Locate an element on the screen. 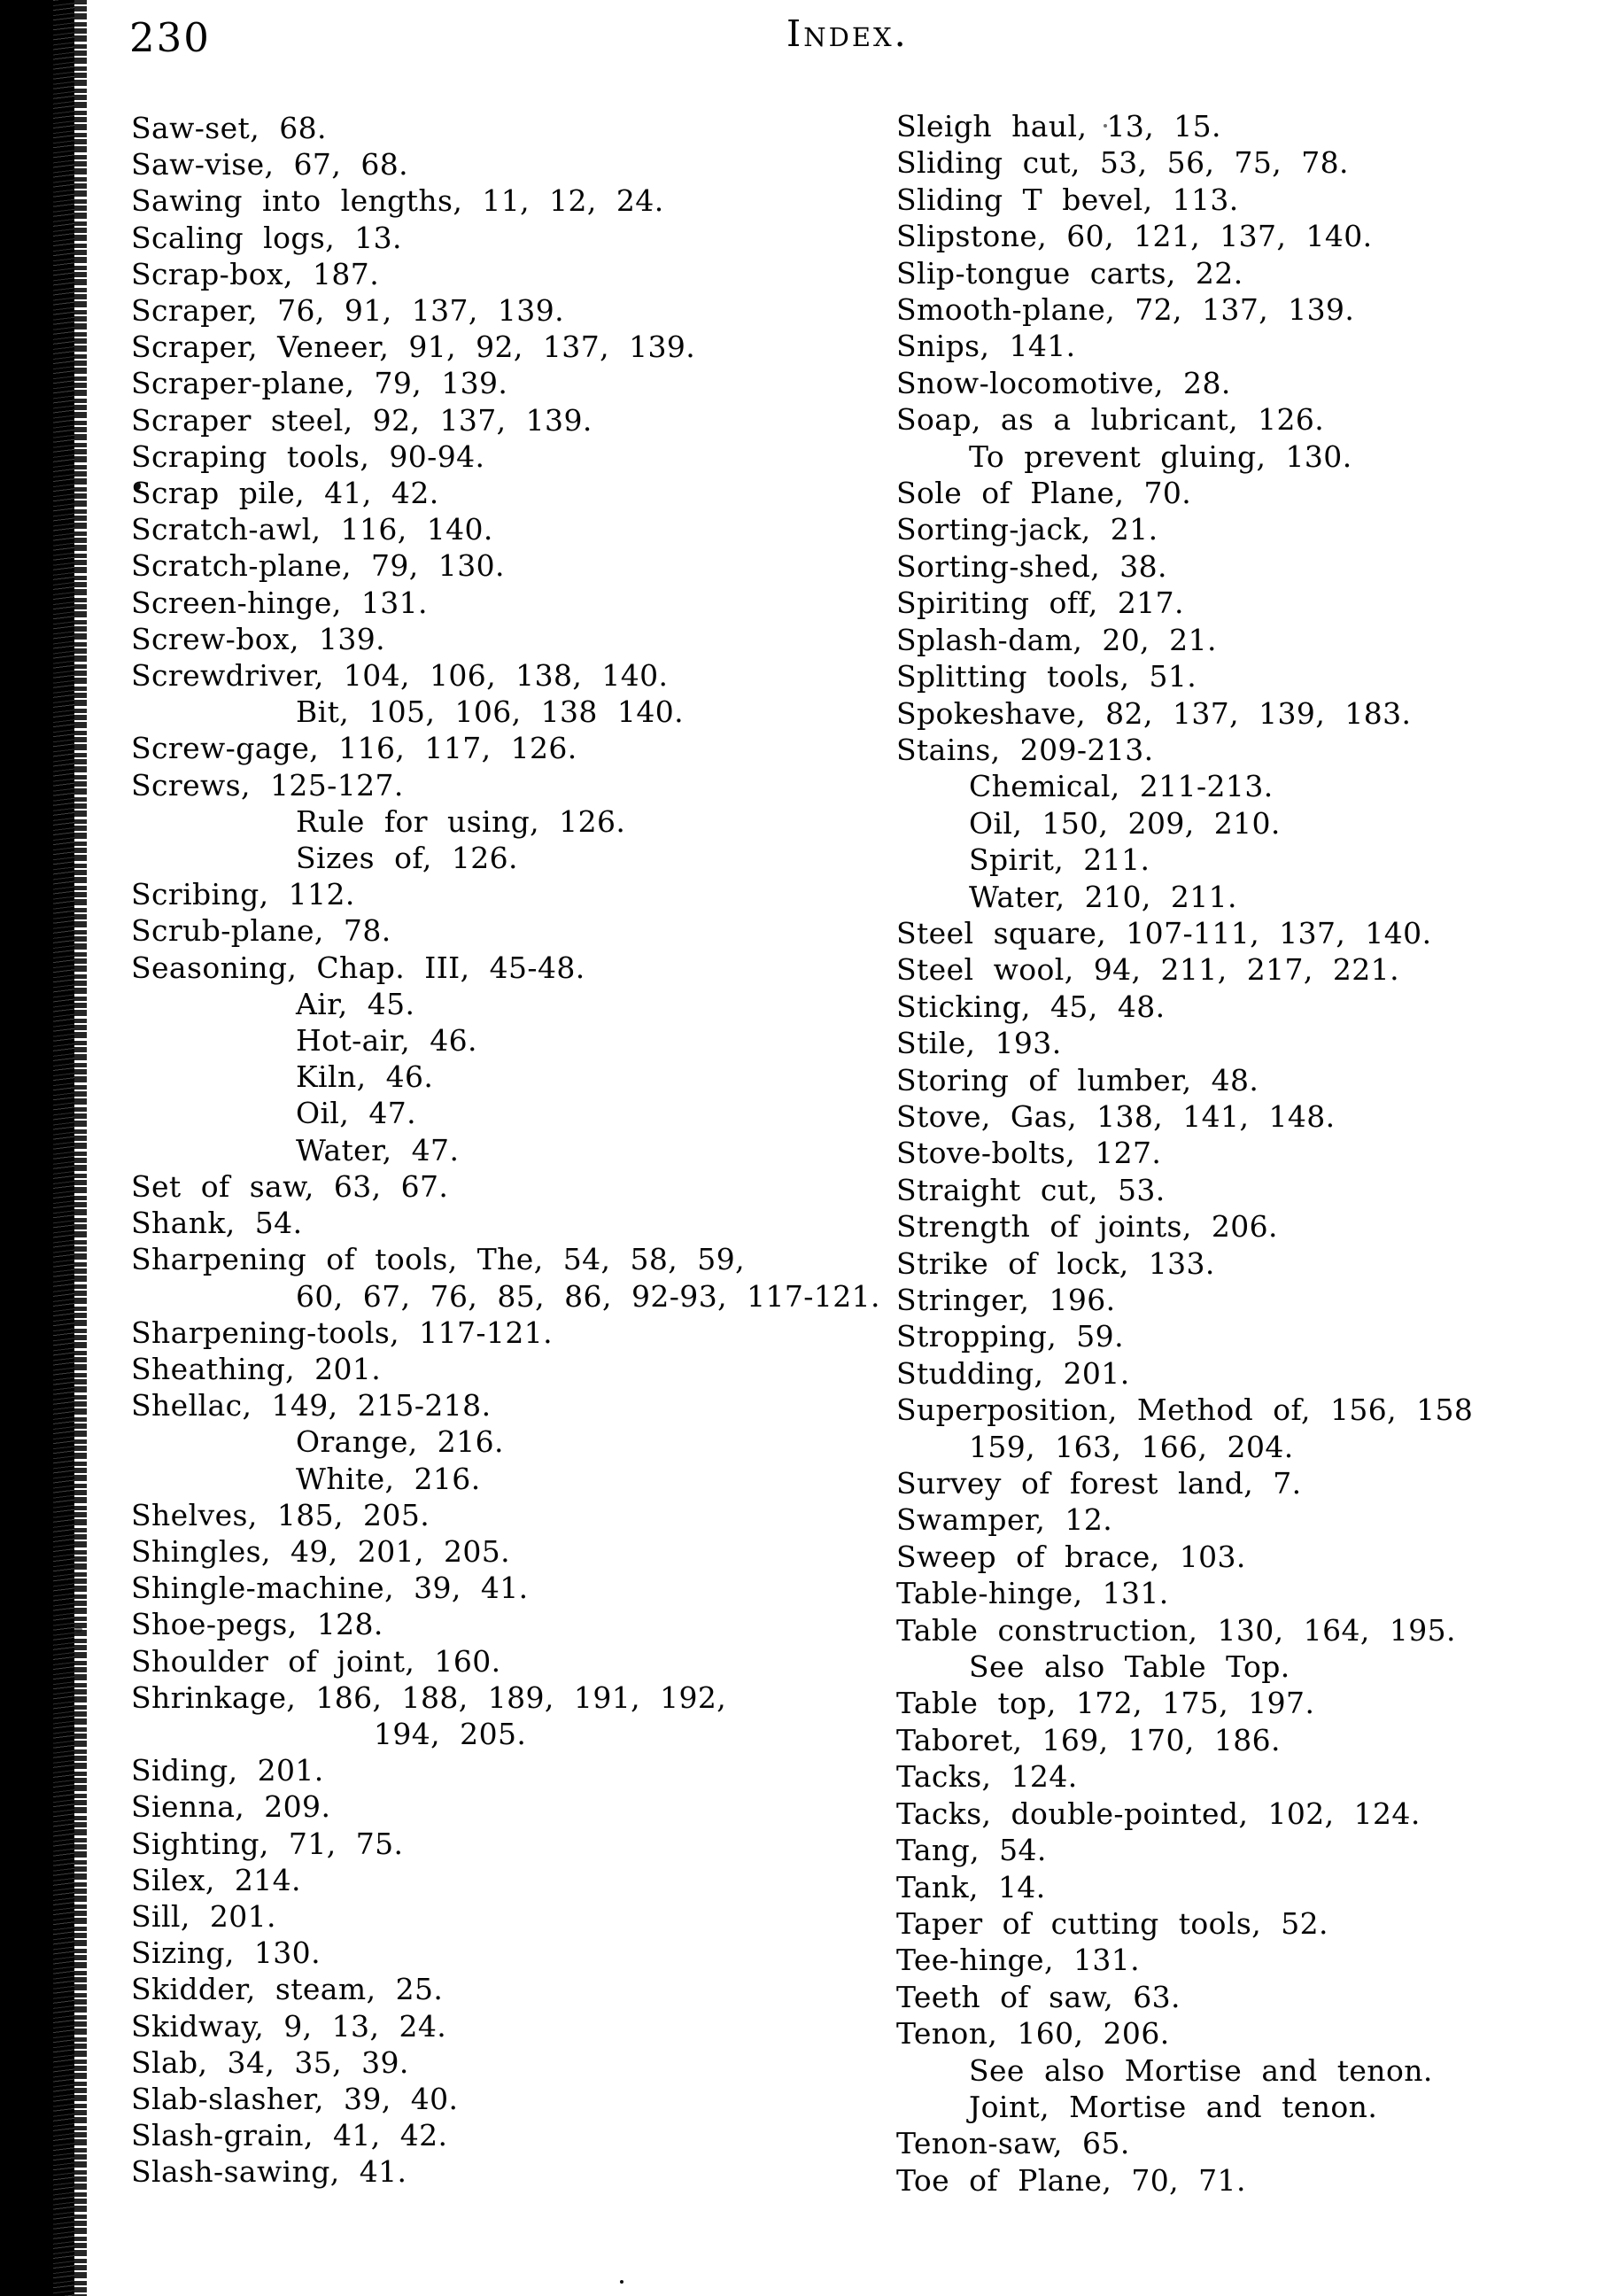 The width and height of the screenshot is (1611, 2296). index-entry-line: Scratch-plane, 79, 130. is located at coordinates (318, 566).